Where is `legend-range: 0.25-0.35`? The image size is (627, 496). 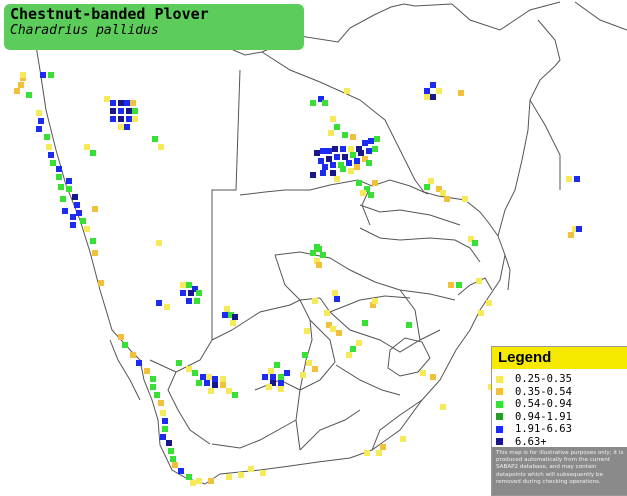 legend-range: 0.25-0.35 is located at coordinates (543, 379).